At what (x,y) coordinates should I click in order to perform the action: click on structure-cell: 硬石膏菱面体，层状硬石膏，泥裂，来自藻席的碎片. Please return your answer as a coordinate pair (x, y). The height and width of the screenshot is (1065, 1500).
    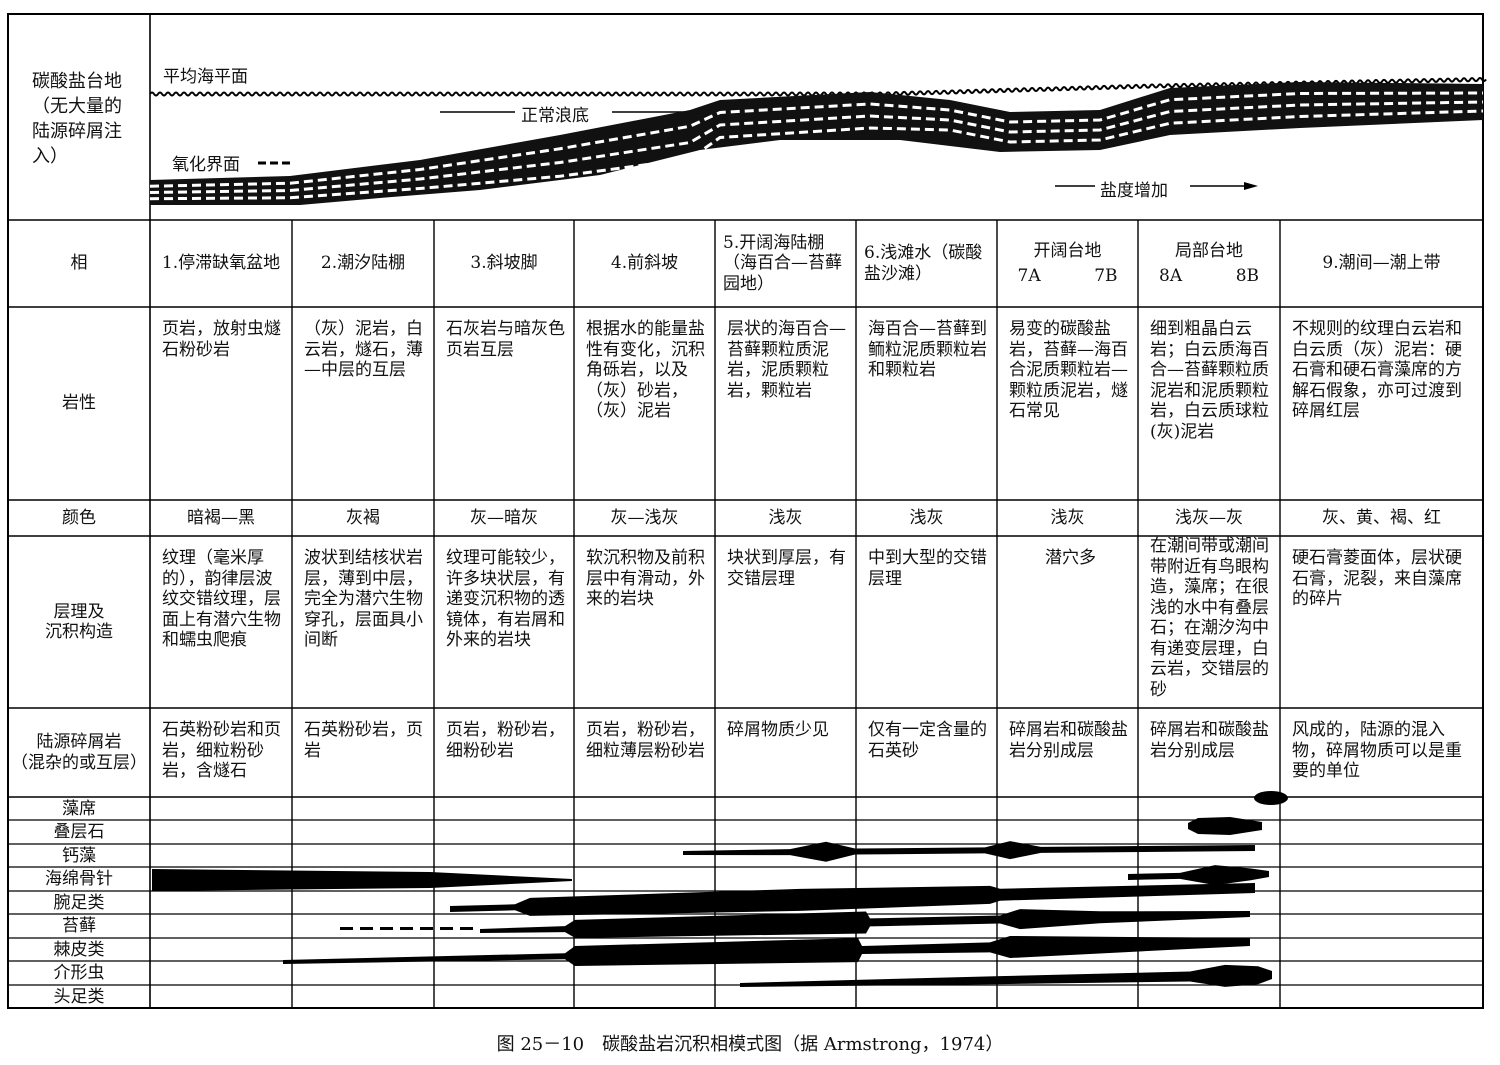
    Looking at the image, I should click on (1377, 578).